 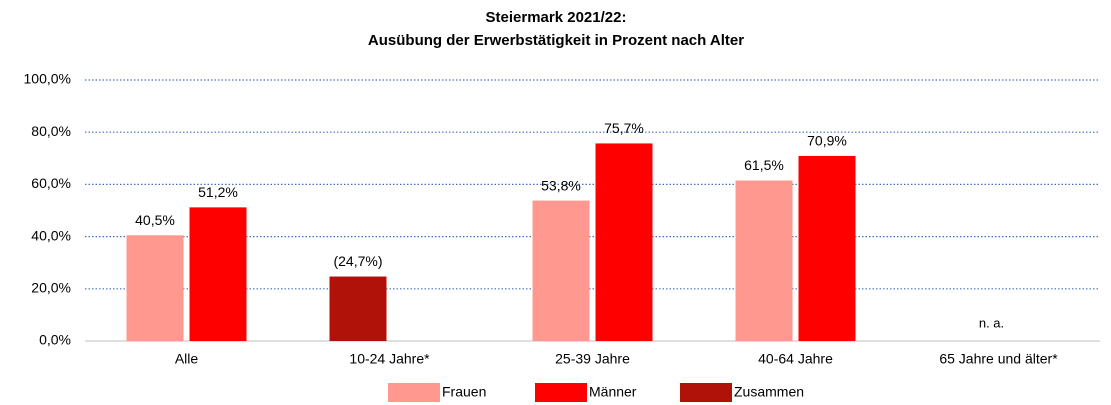 What do you see at coordinates (613, 392) in the screenshot?
I see `legend-label: Männer` at bounding box center [613, 392].